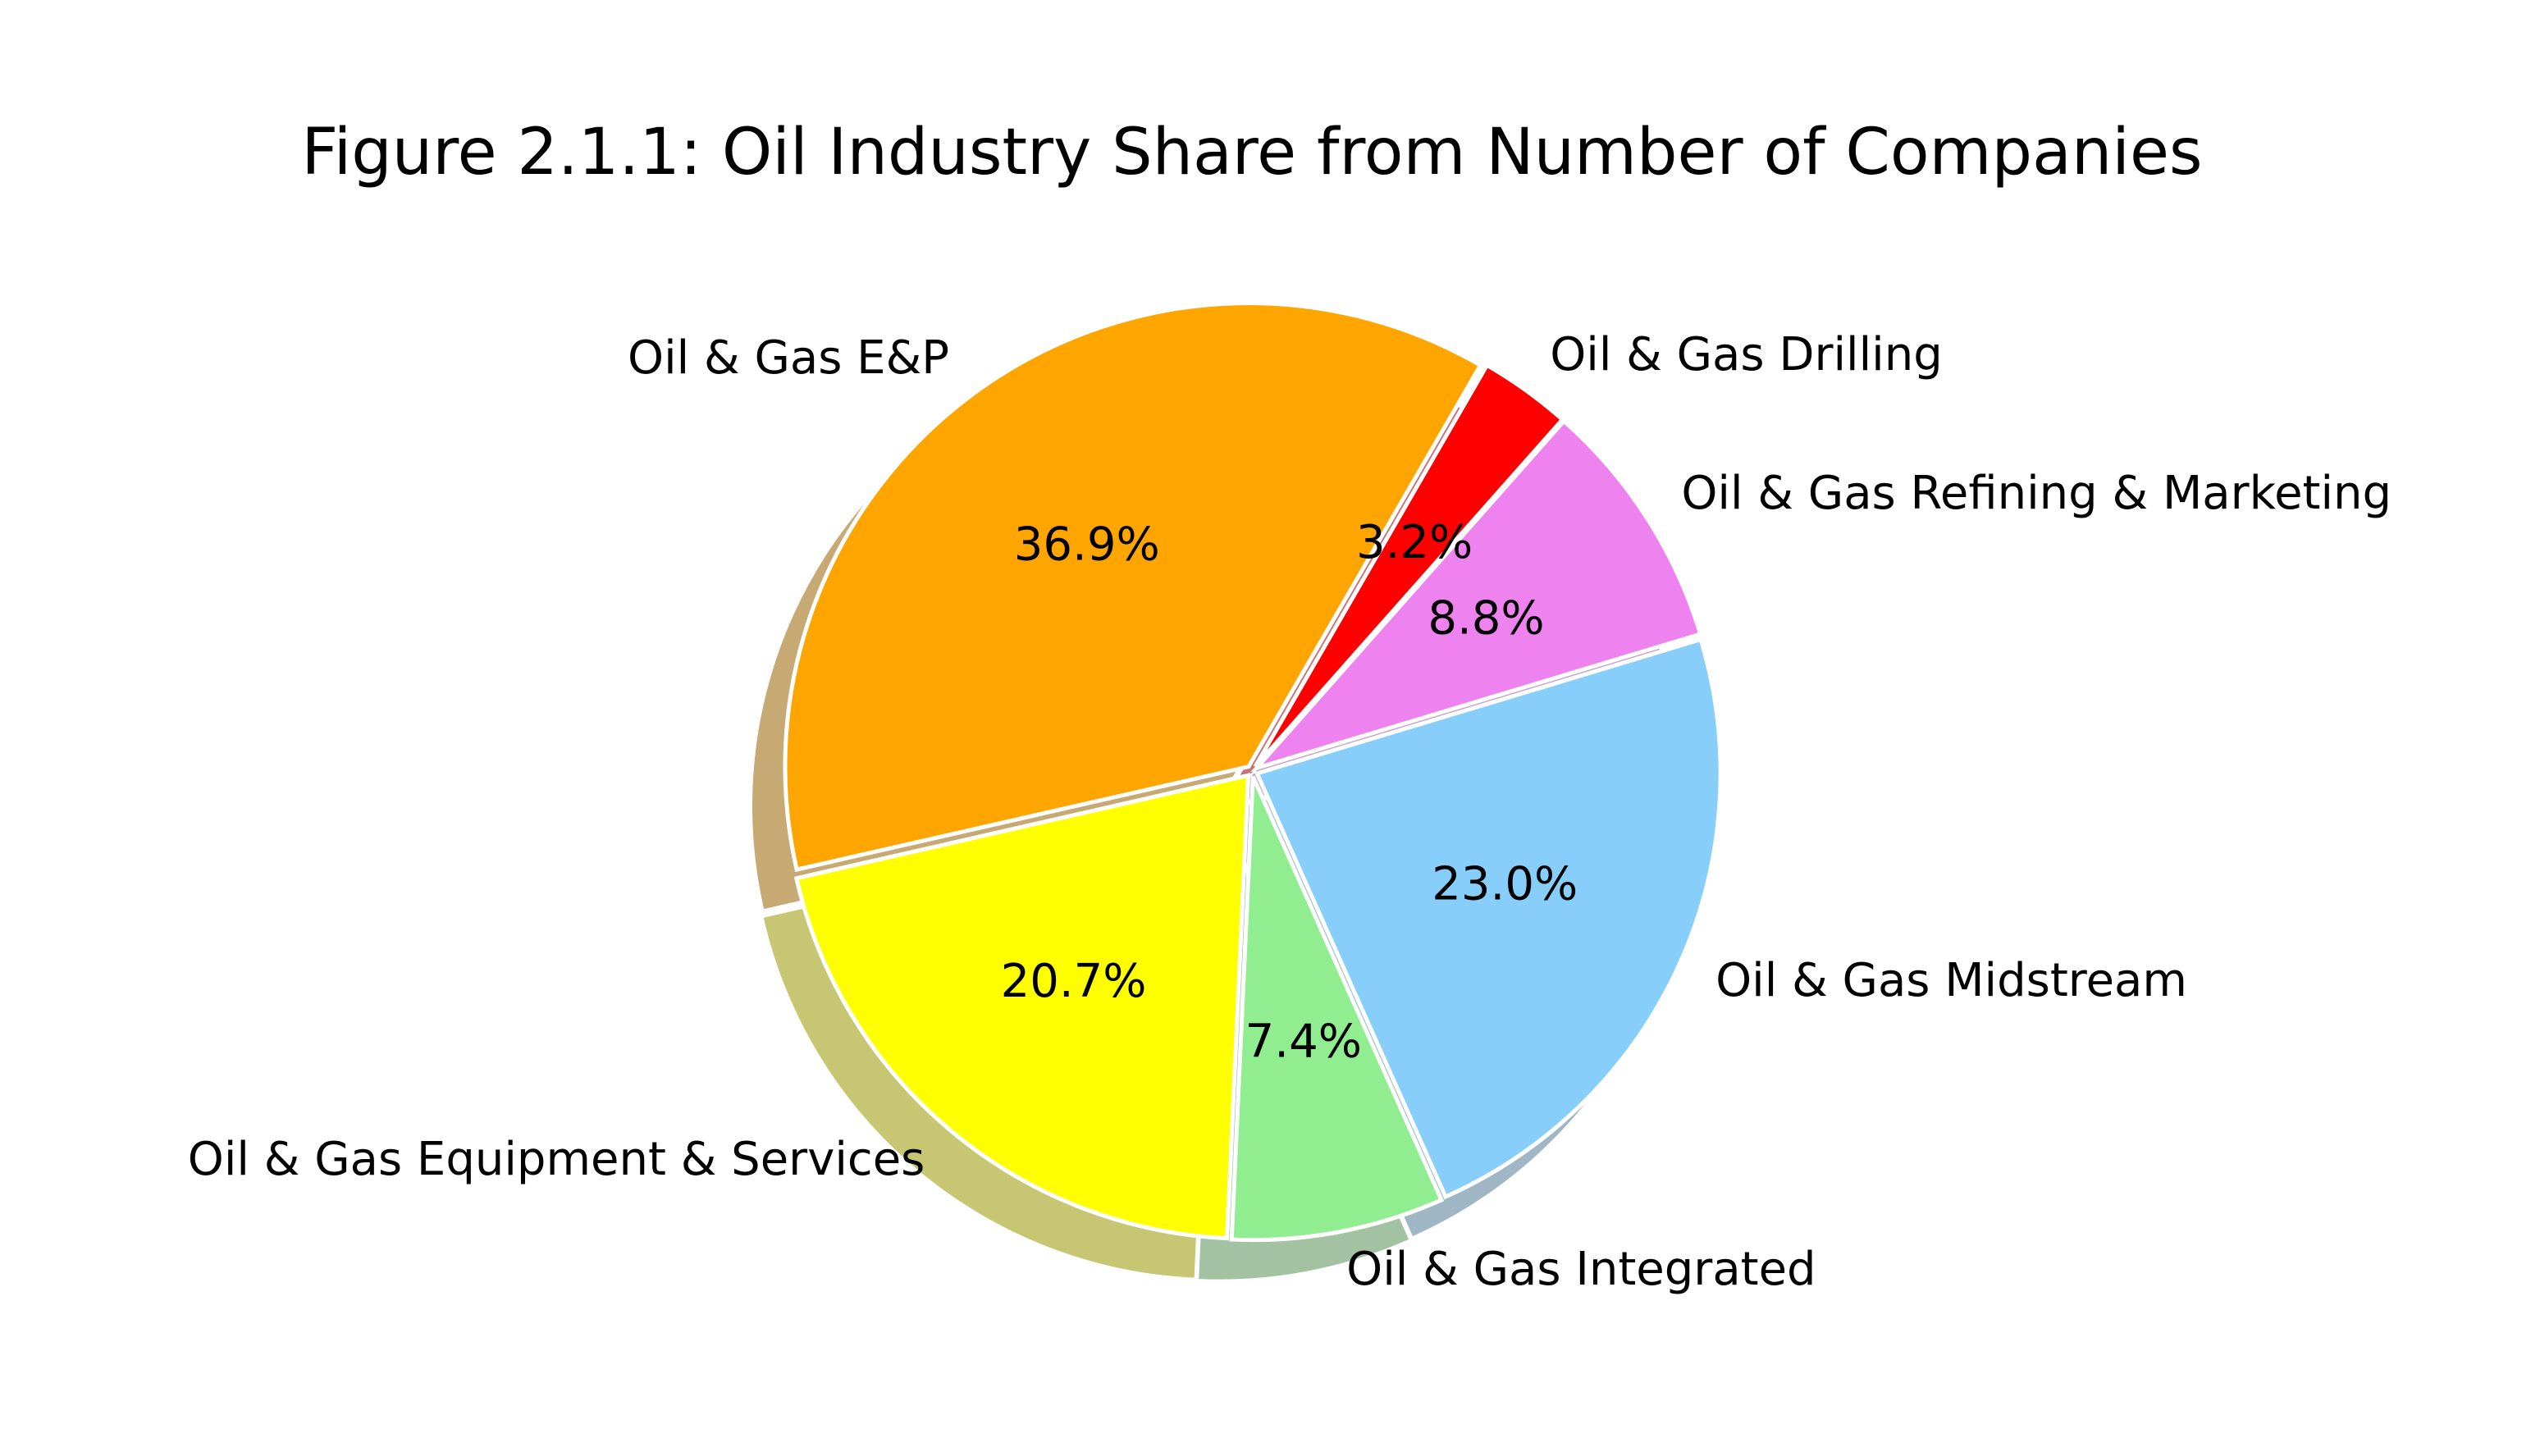 The image size is (2540, 1456). Describe the element at coordinates (788, 358) in the screenshot. I see `slice-label-oil-and-gas-eandp: Oil & Gas E&P` at that location.